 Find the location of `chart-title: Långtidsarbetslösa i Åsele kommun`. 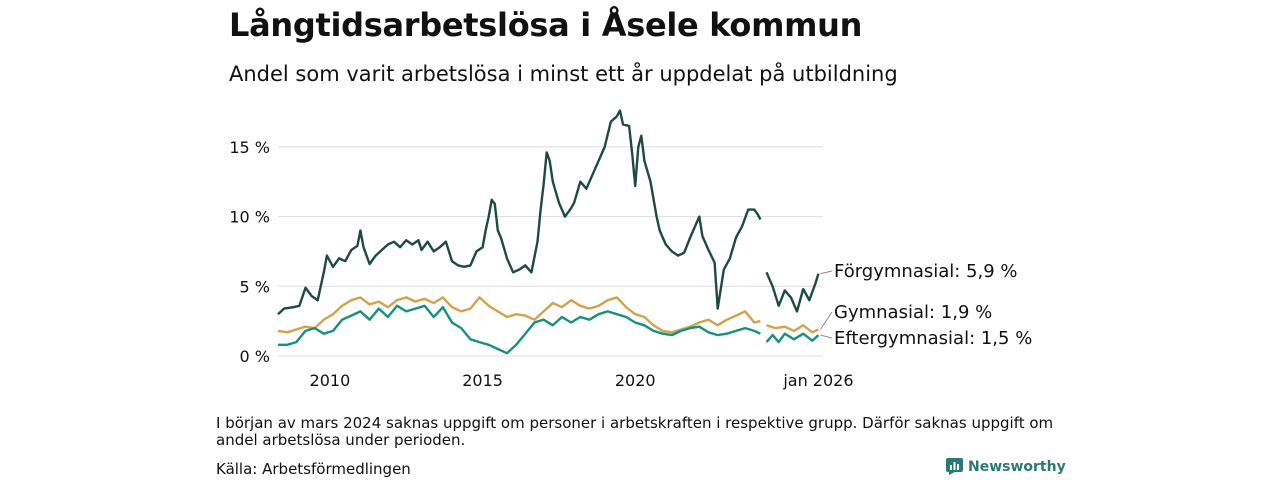

chart-title: Långtidsarbetslösa i Åsele kommun is located at coordinates (546, 25).